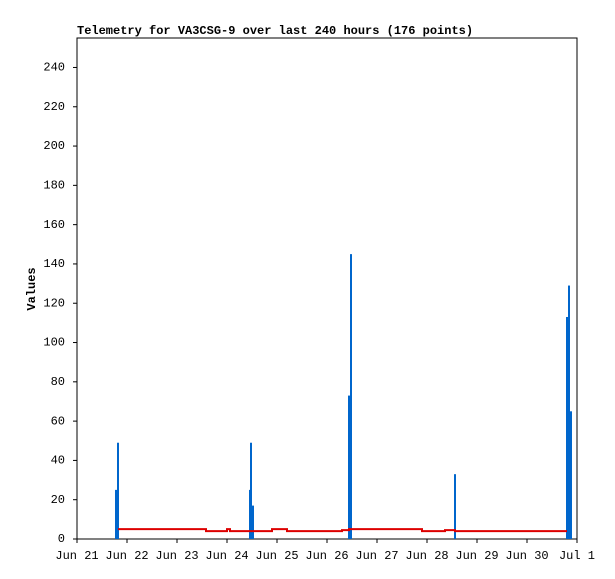 This screenshot has height=579, width=615. What do you see at coordinates (58, 500) in the screenshot?
I see `y-tick-label: 20` at bounding box center [58, 500].